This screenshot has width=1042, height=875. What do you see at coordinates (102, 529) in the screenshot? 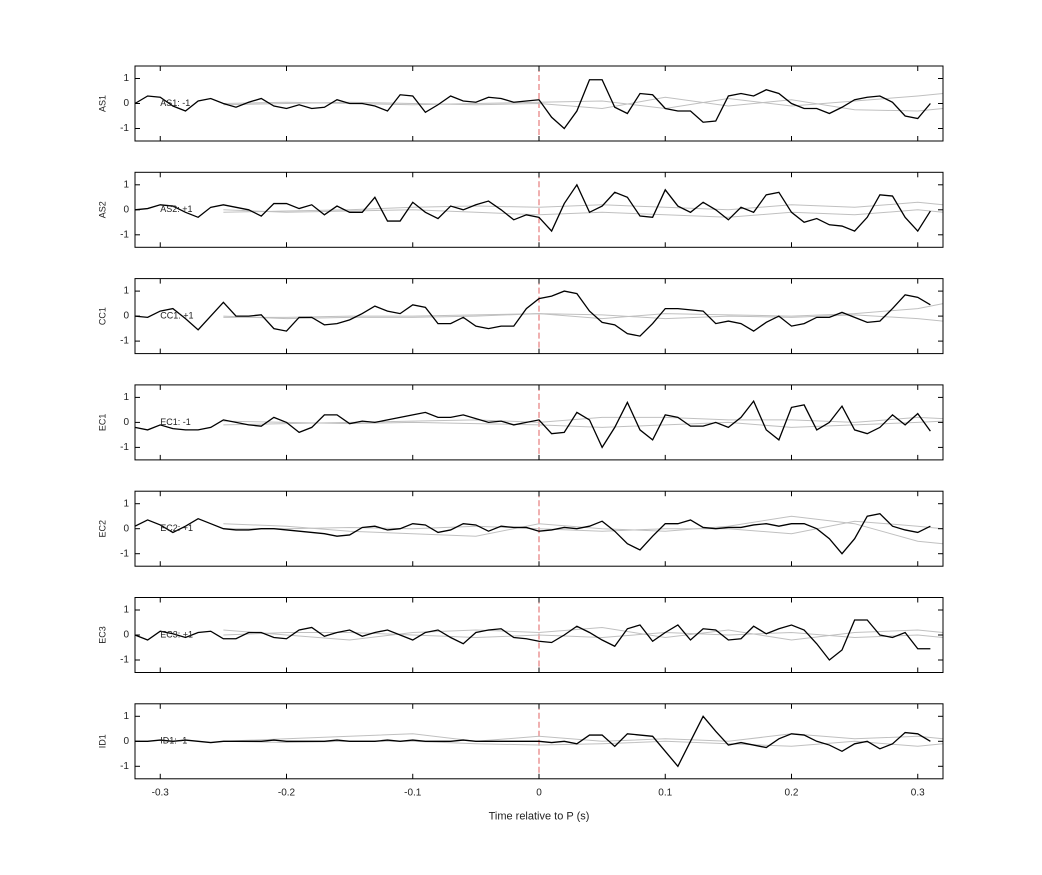
I see `y-axis-label: EC2` at bounding box center [102, 529].